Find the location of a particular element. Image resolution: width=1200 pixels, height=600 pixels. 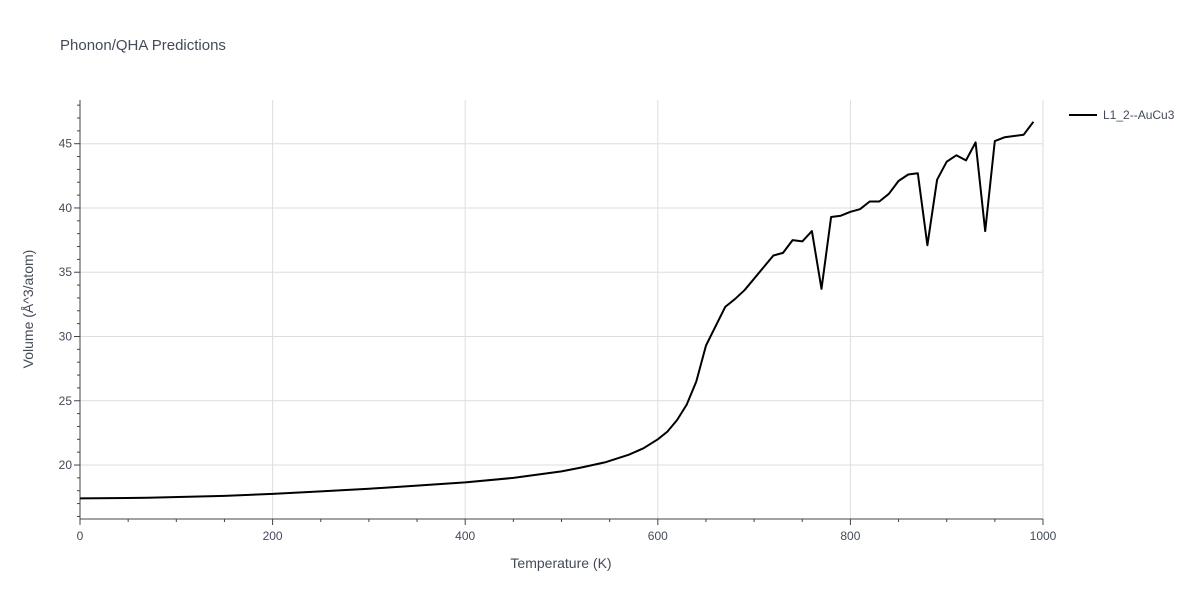

chart-title: Phonon/QHA Predictions is located at coordinates (143, 45).